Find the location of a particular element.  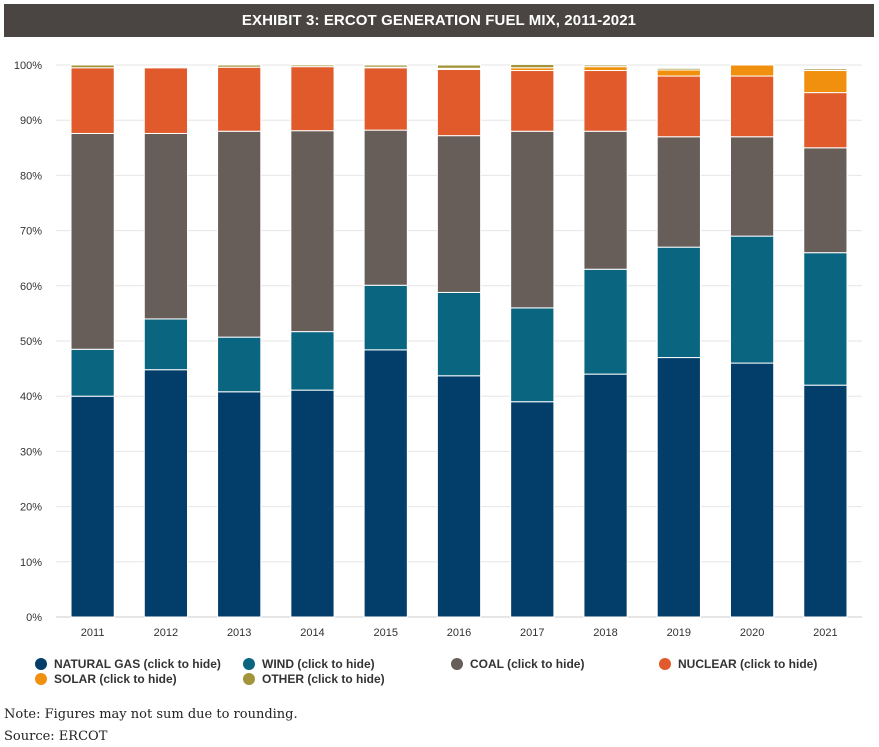

x-tick-label: 2013 is located at coordinates (239, 633).